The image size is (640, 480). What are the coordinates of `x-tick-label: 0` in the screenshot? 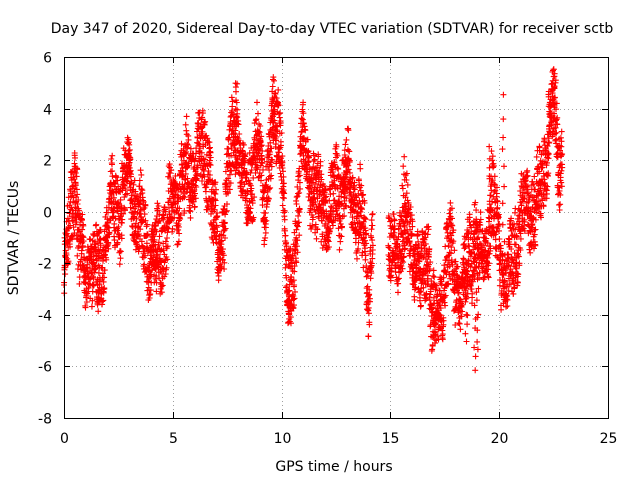 It's located at (64, 439).